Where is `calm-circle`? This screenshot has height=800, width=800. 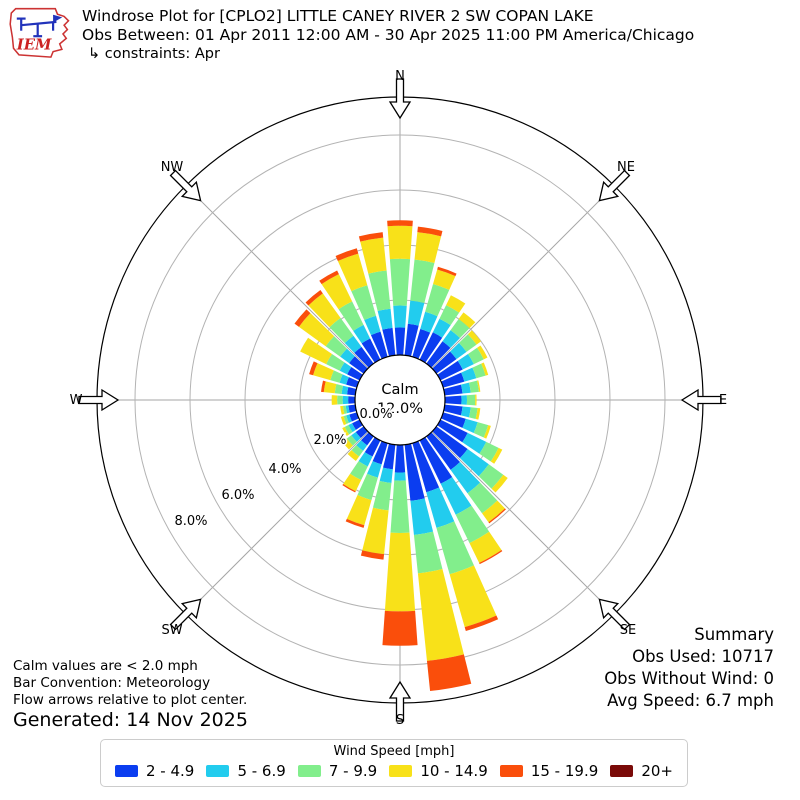
calm-circle is located at coordinates (400, 400).